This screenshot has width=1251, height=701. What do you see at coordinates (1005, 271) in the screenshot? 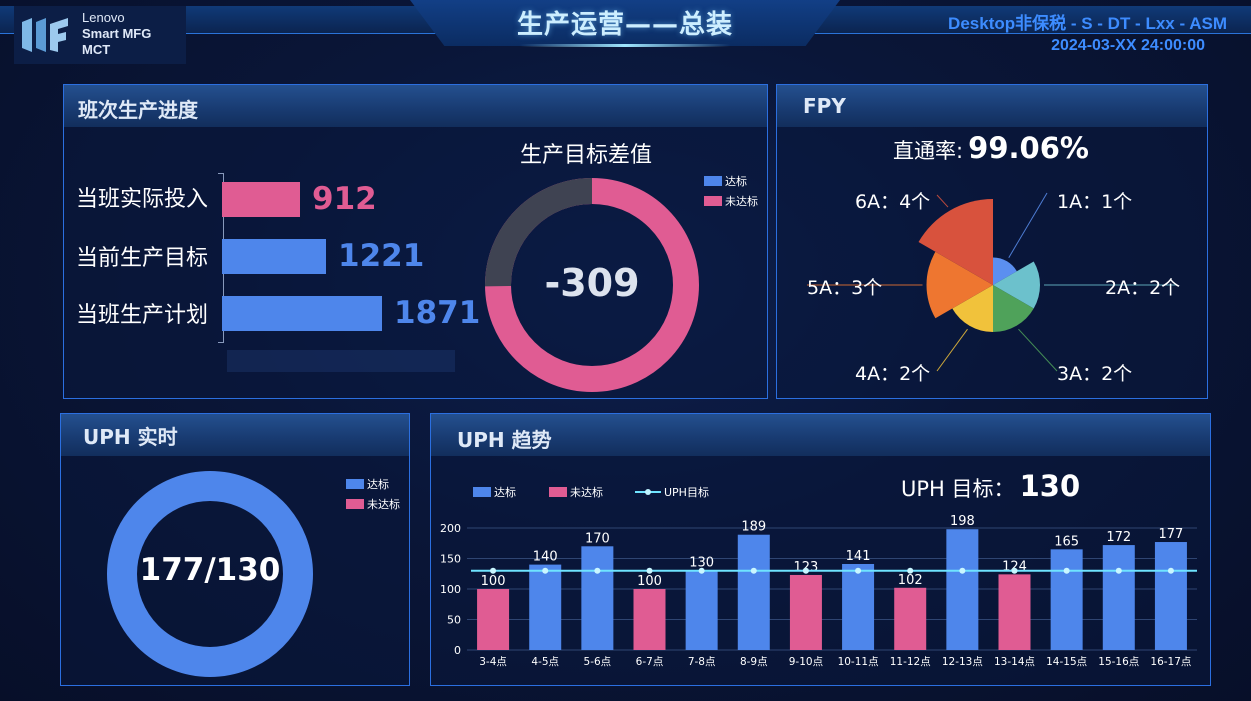
I see `fpy-slice-1a` at bounding box center [1005, 271].